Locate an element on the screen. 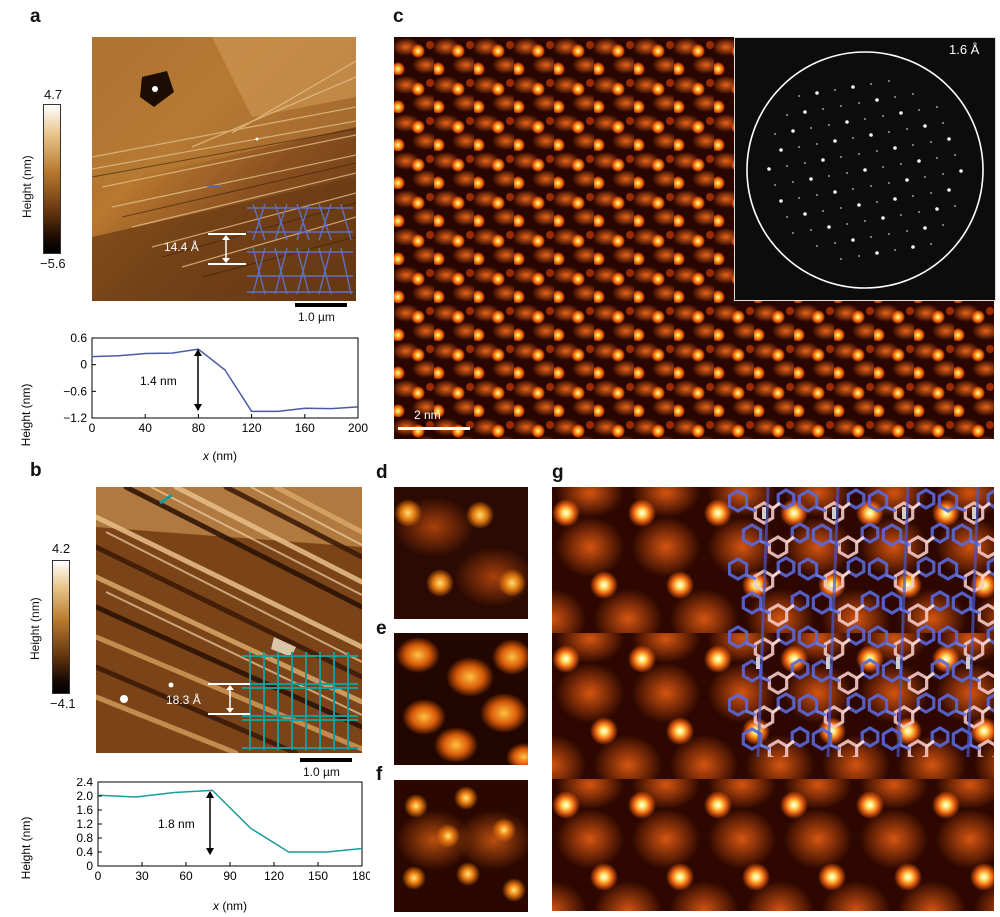 This screenshot has width=1000, height=917. profile-a-ylabel: Height (nm) is located at coordinates (26, 415).